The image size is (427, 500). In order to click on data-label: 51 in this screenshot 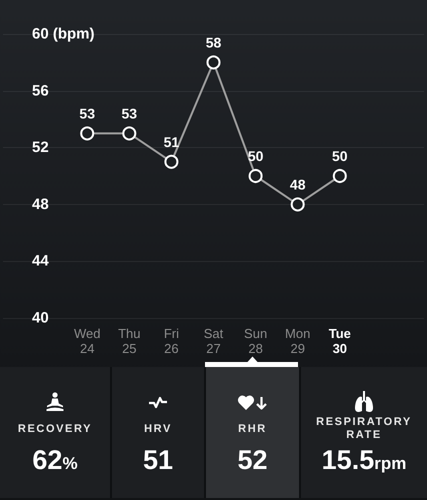, I will do `click(172, 142)`.